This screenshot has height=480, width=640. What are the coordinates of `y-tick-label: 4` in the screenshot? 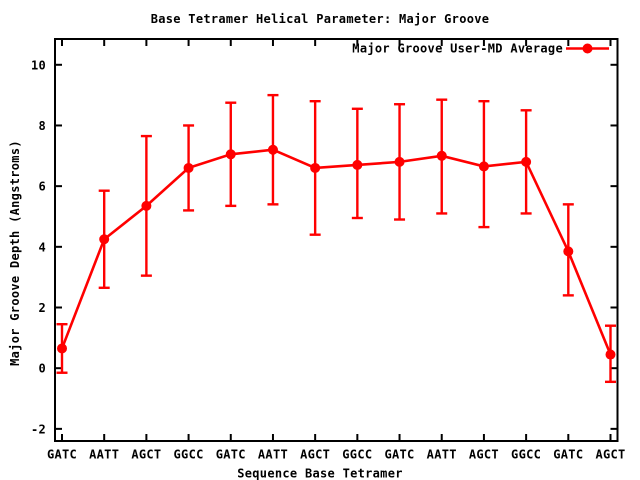 It's located at (42, 247).